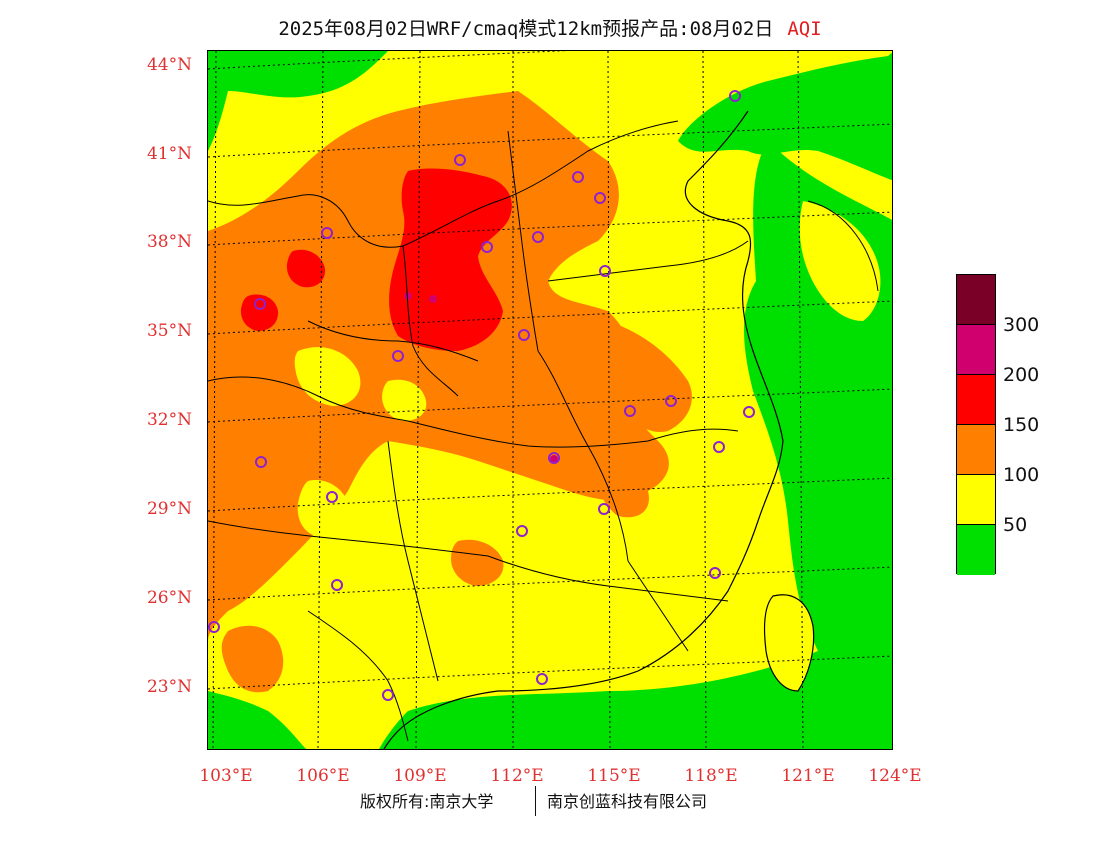 The width and height of the screenshot is (1100, 850). Describe the element at coordinates (169, 154) in the screenshot. I see `lat-label-41: 41°N` at that location.